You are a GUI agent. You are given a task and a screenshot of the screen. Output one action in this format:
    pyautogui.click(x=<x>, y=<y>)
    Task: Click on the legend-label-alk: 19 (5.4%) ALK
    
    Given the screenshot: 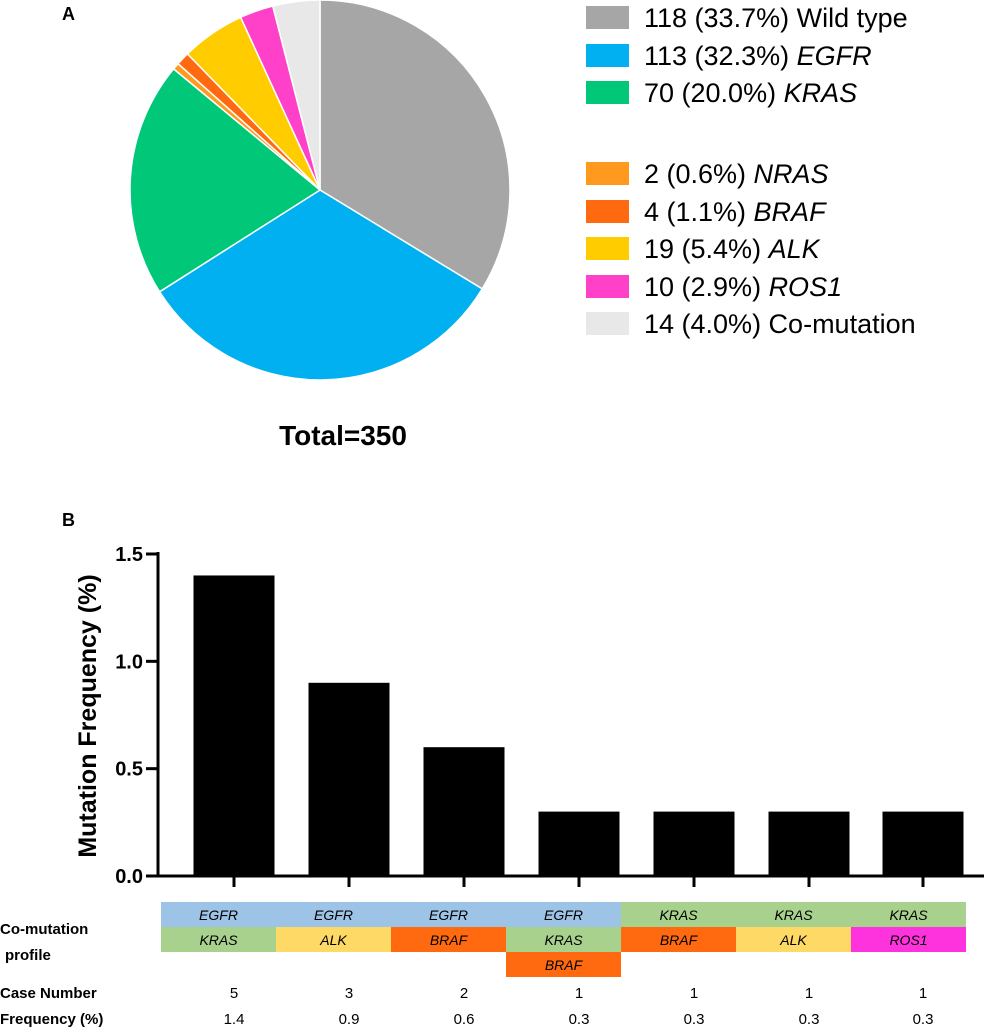 What is the action you would take?
    pyautogui.click(x=732, y=249)
    